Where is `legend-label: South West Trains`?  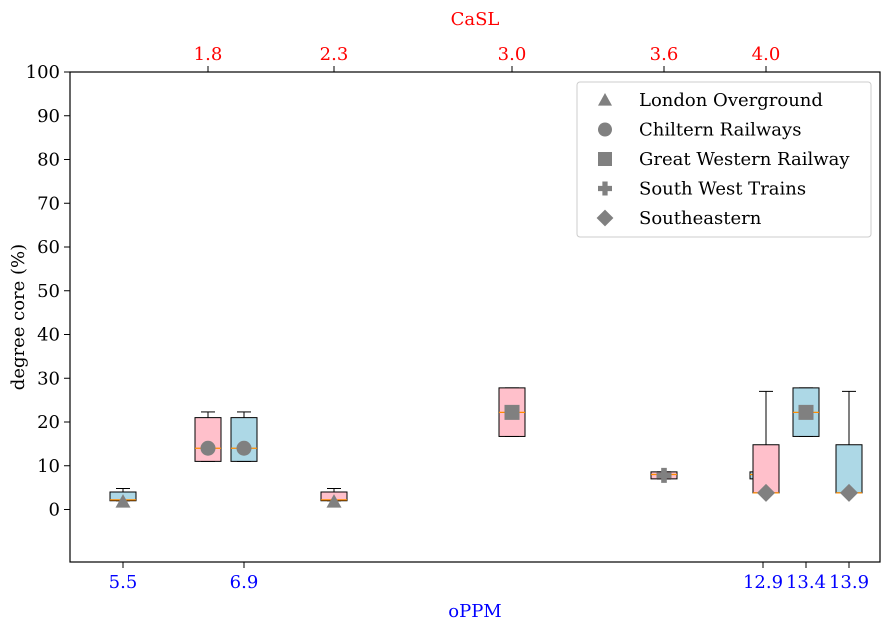 legend-label: South West Trains is located at coordinates (722, 189).